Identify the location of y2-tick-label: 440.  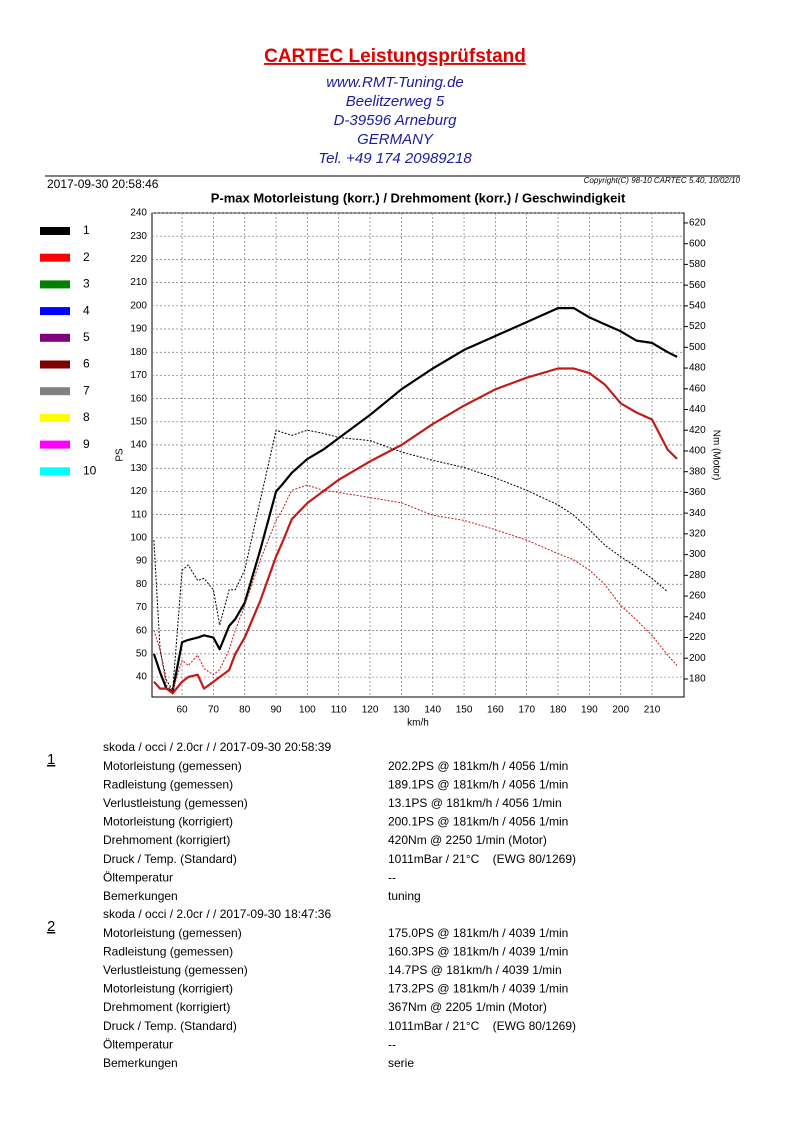
(697, 409).